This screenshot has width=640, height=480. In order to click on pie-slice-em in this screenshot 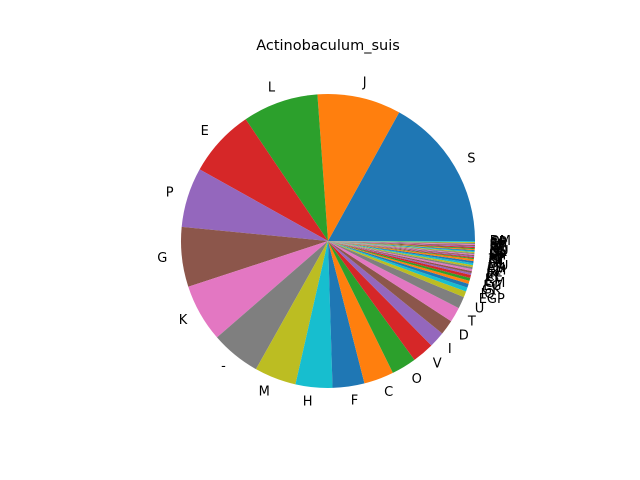, I will do `click(400, 255)`.